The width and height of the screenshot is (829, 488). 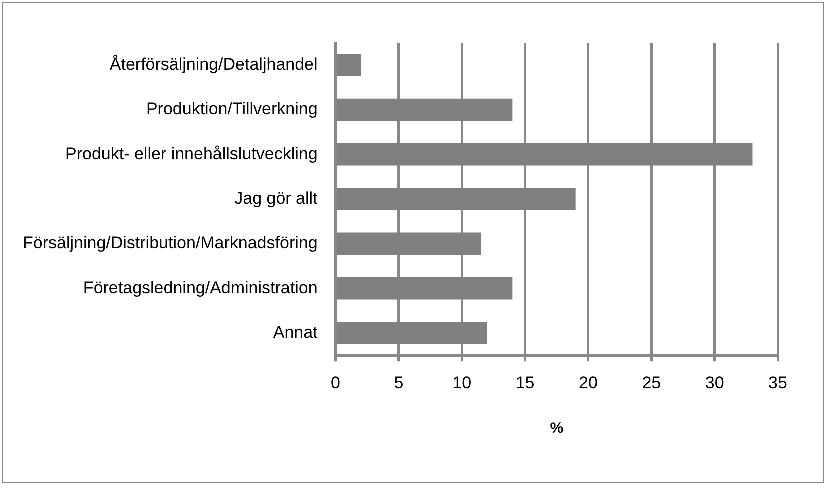 I want to click on x-tick-label: 30, so click(x=714, y=382).